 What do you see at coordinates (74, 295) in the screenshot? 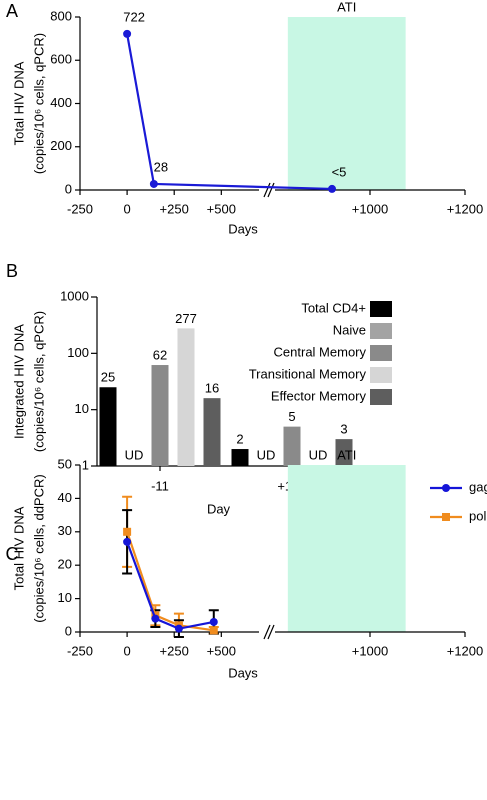
I see `y-tick-label: 1000` at bounding box center [74, 295].